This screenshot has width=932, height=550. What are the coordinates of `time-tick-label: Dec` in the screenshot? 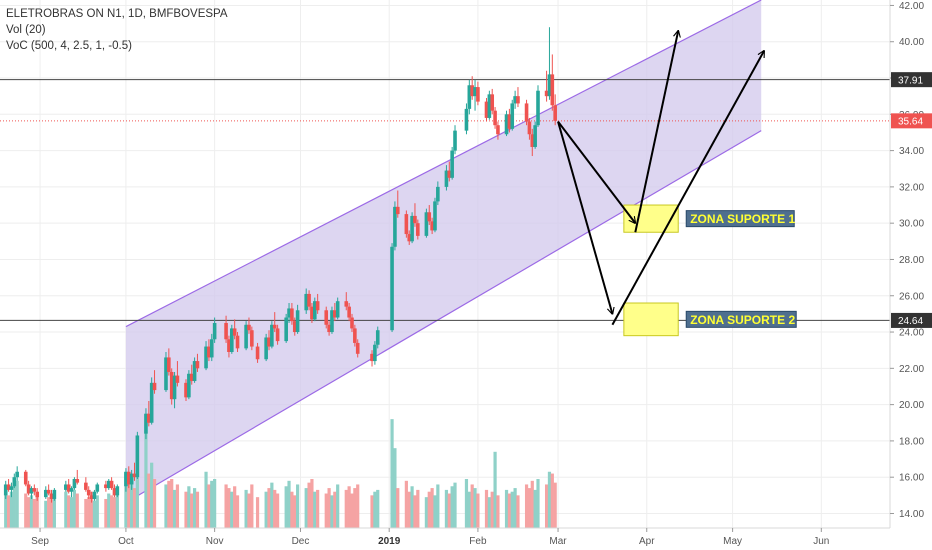 It's located at (301, 541).